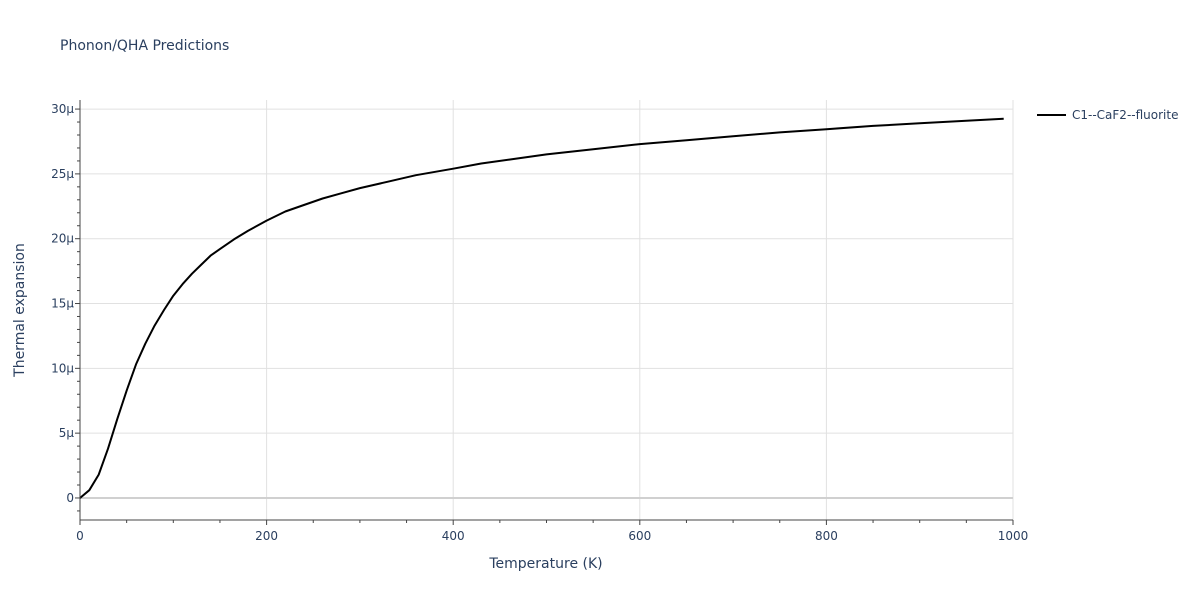 The width and height of the screenshot is (1200, 600). I want to click on y-tick-label: 20μ, so click(62, 239).